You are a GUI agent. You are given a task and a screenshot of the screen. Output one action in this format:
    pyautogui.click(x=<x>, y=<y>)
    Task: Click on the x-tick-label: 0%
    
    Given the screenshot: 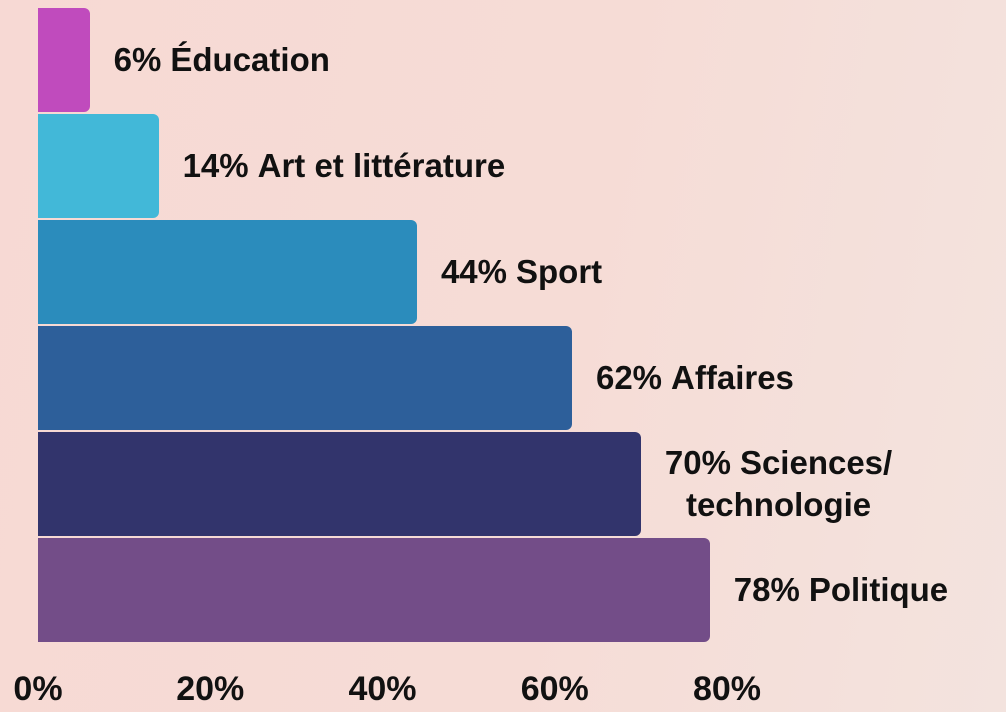 What is the action you would take?
    pyautogui.click(x=38, y=689)
    